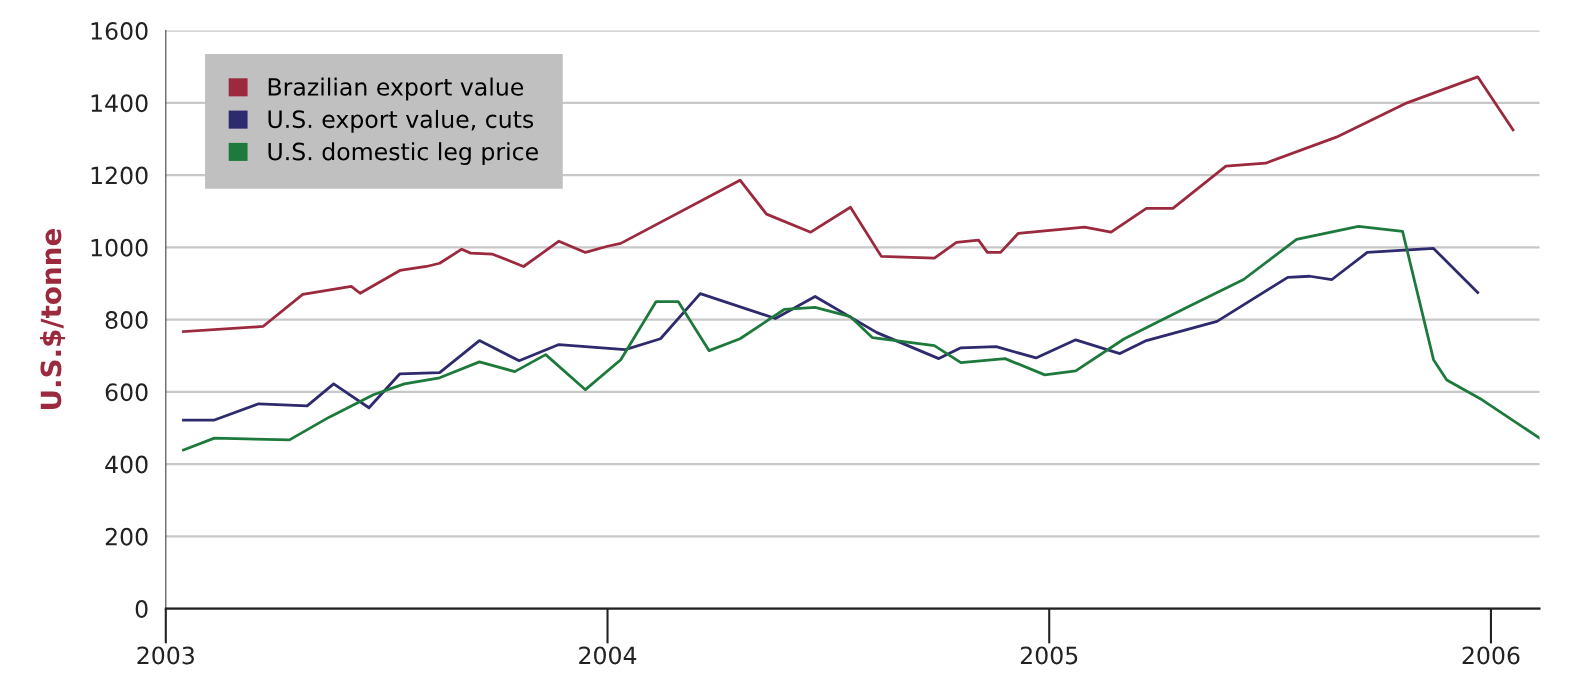 The height and width of the screenshot is (680, 1579). Describe the element at coordinates (126, 464) in the screenshot. I see `y-tick-label: 400` at that location.